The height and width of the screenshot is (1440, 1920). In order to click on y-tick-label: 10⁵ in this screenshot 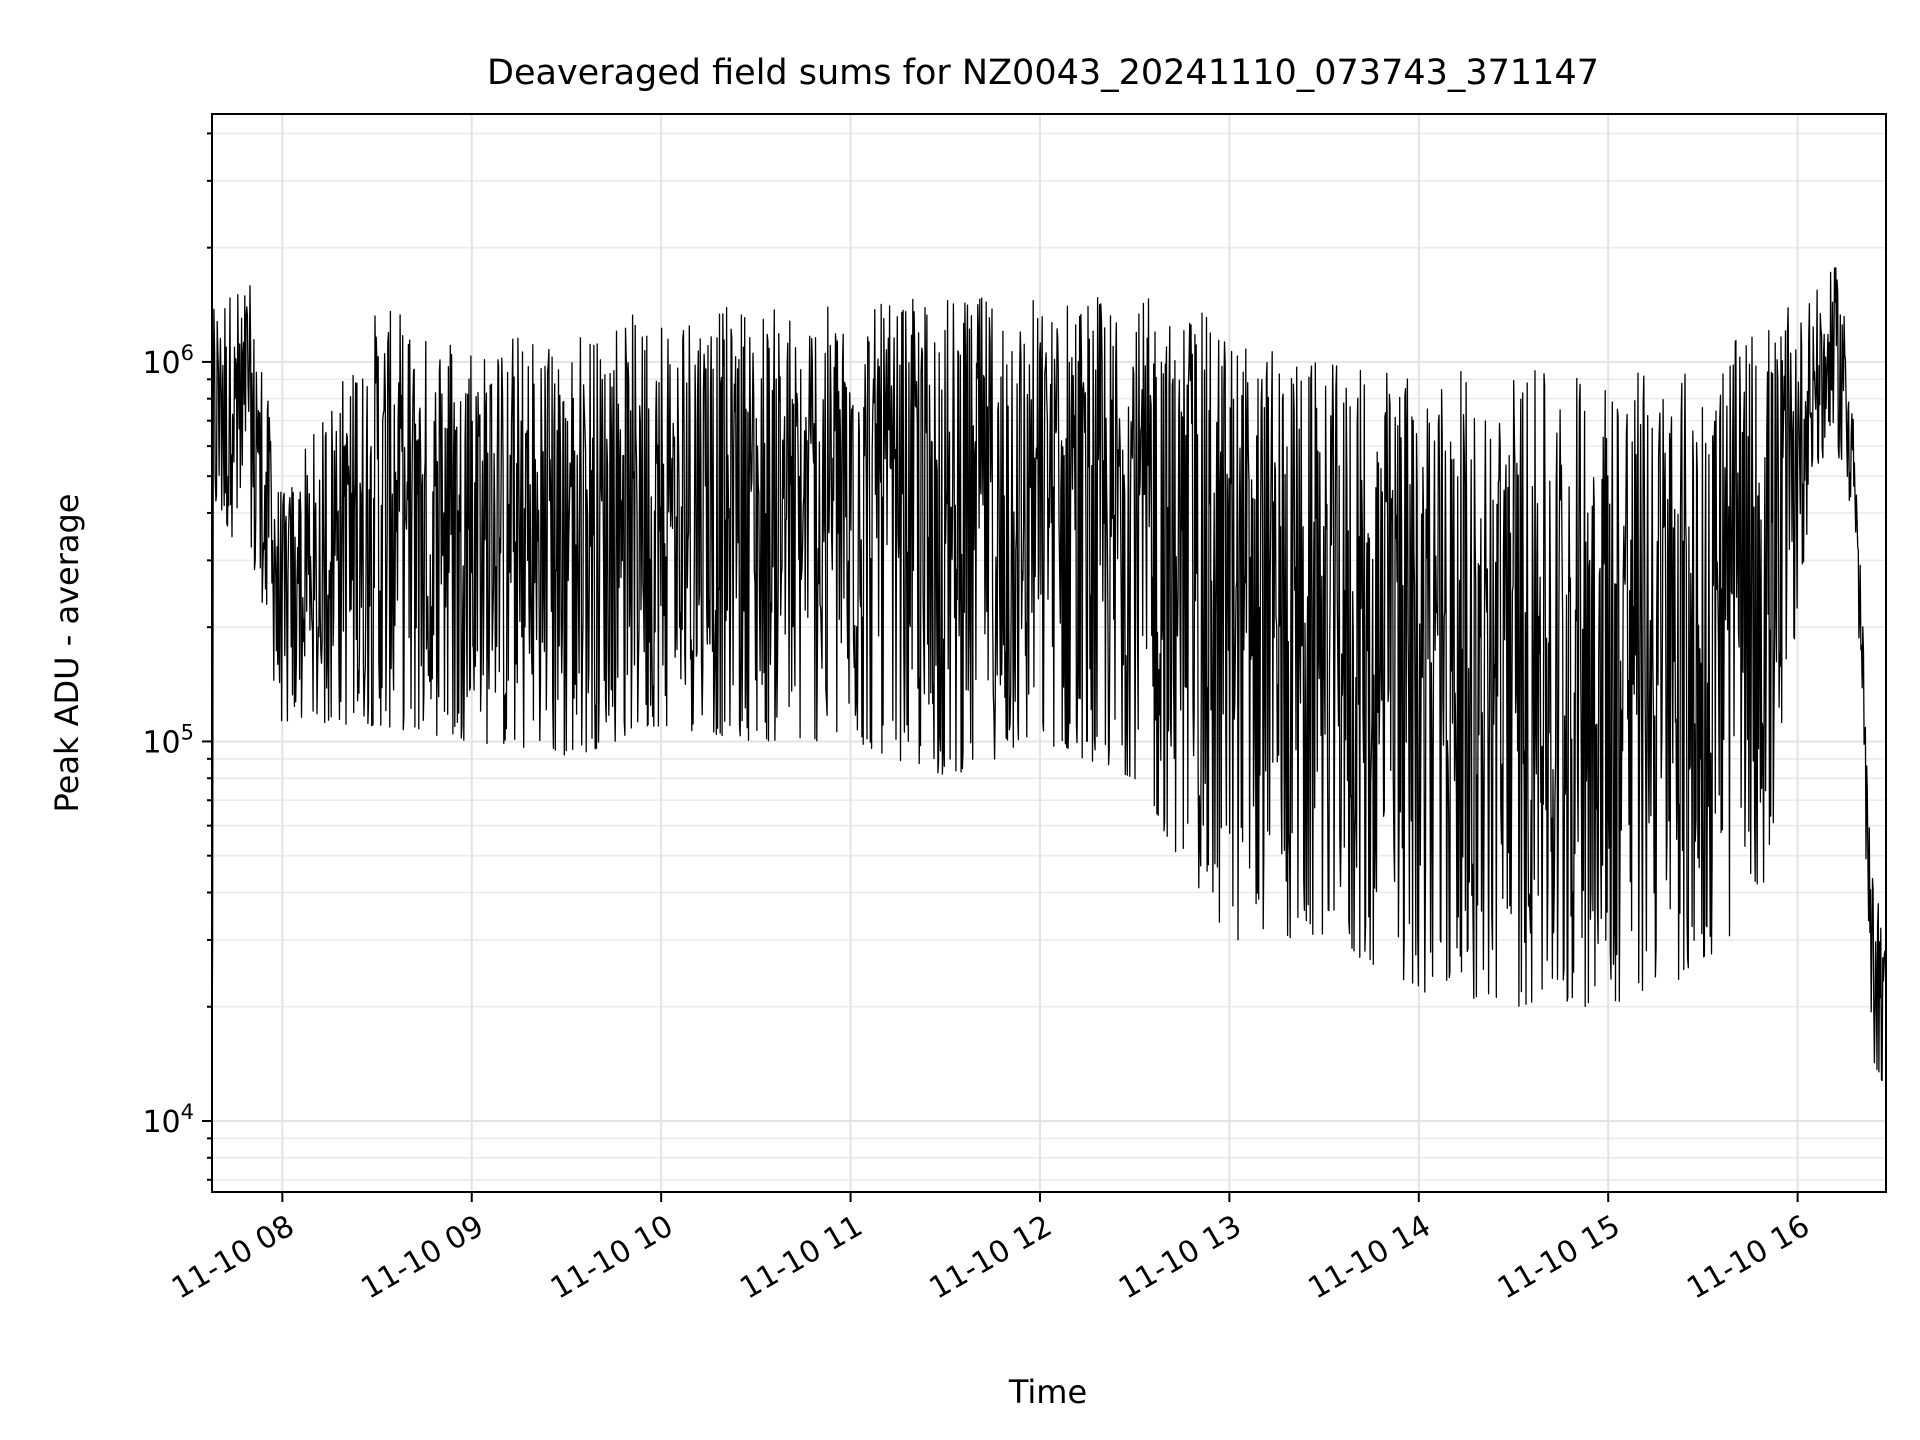, I will do `click(168, 740)`.